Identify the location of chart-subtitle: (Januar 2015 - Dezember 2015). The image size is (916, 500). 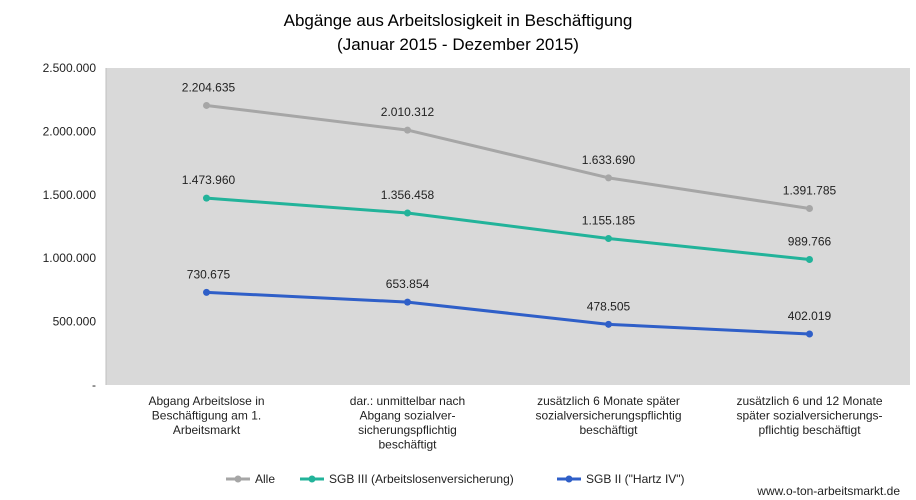
(458, 44).